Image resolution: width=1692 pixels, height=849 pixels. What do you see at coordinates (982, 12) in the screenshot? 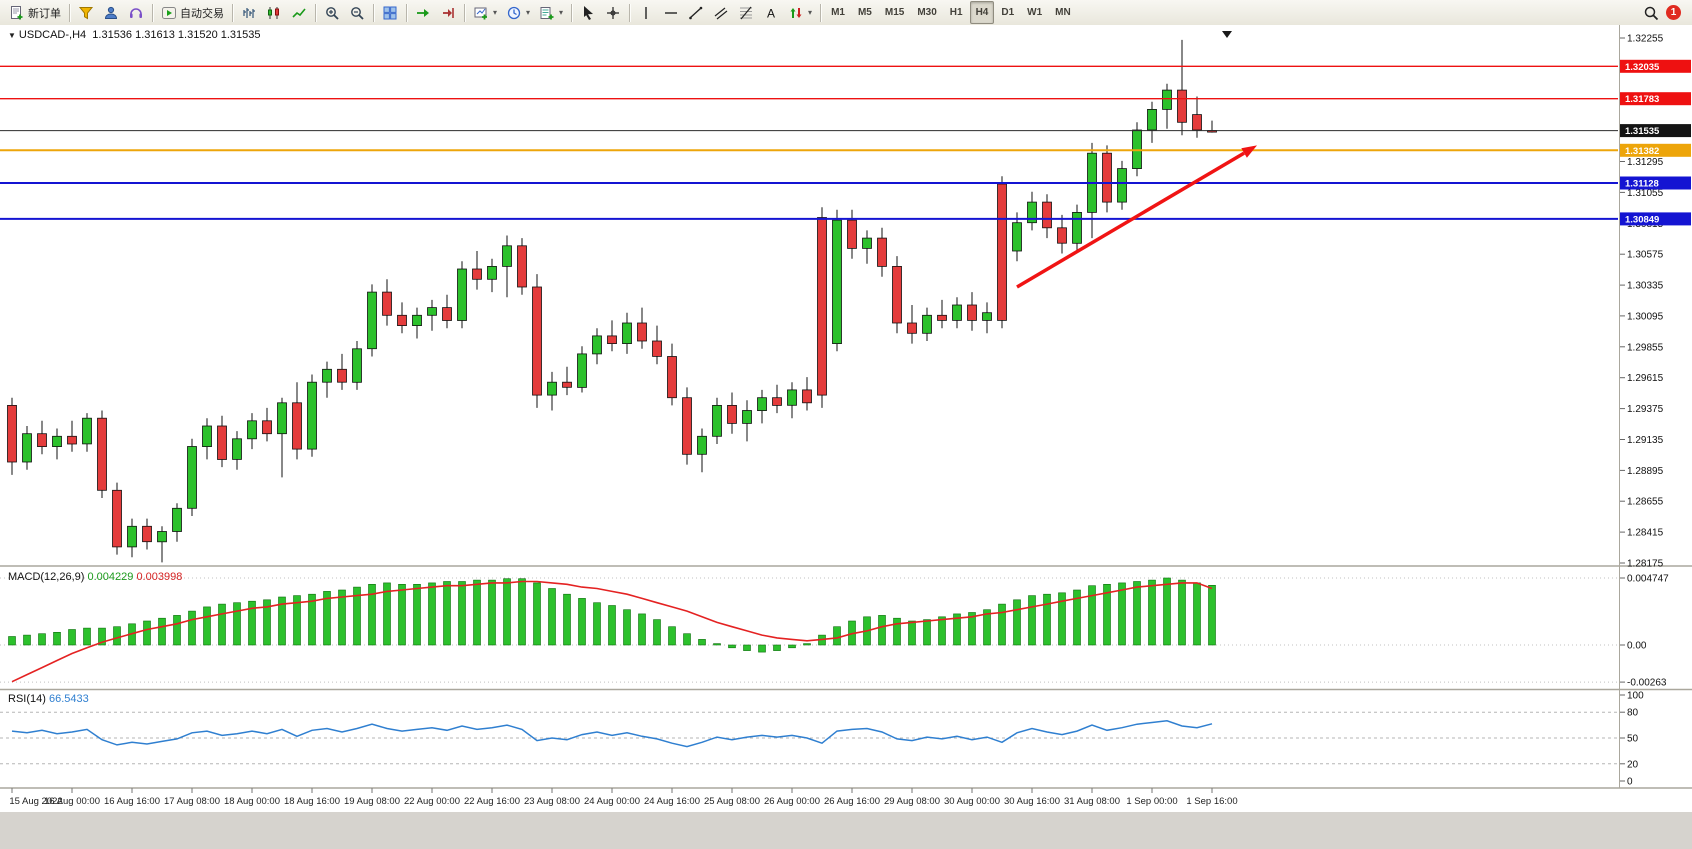
I see `timeframe-h4-button: H4` at bounding box center [982, 12].